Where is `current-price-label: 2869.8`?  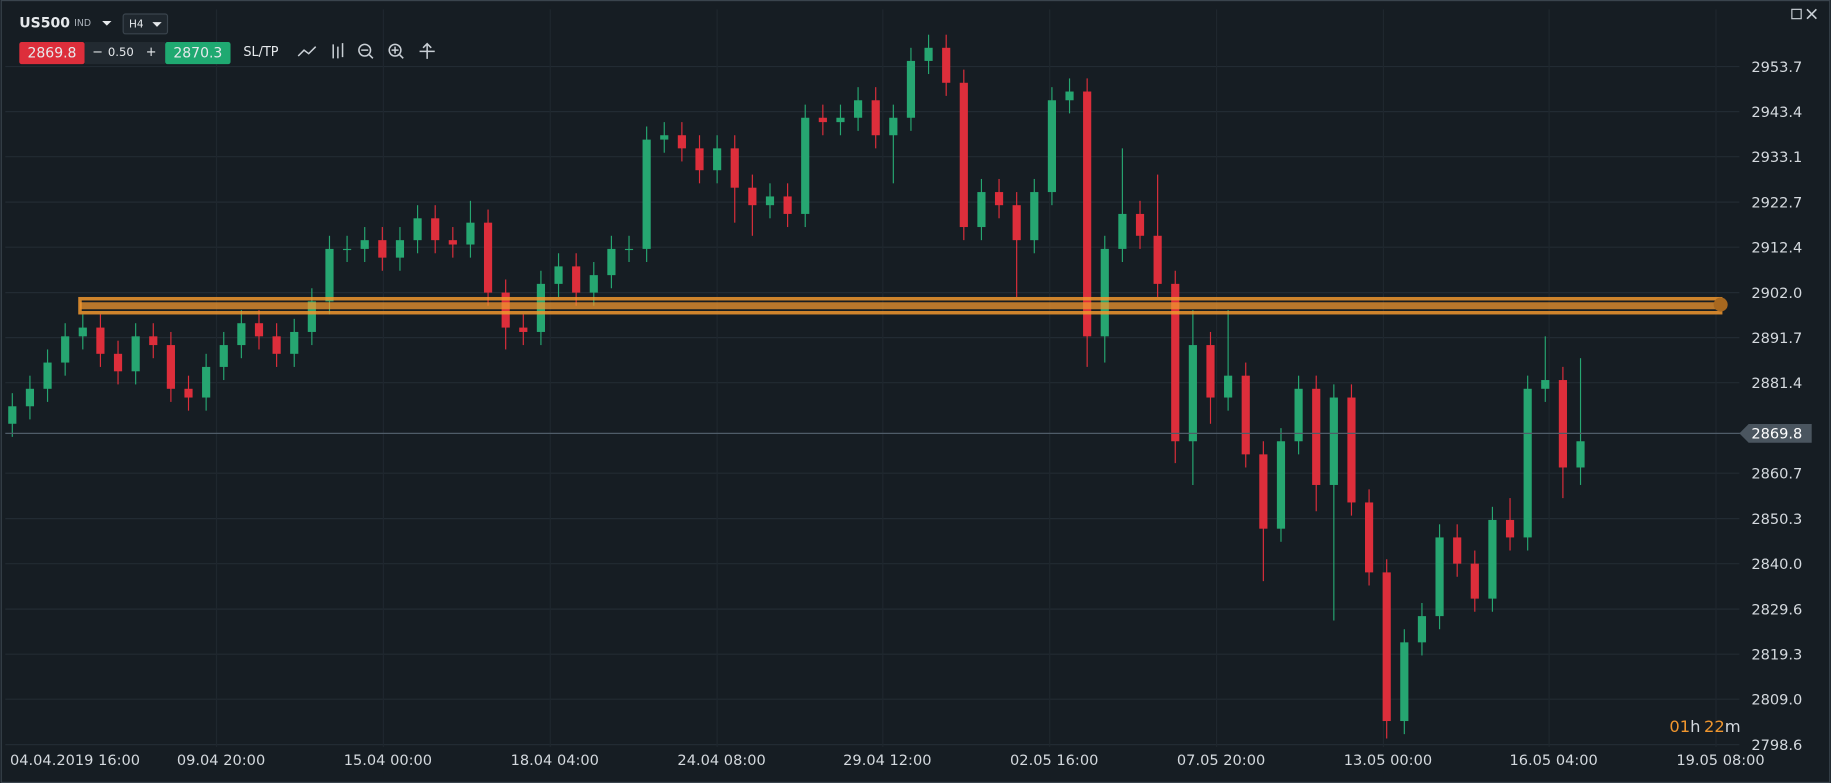 current-price-label: 2869.8 is located at coordinates (1776, 434).